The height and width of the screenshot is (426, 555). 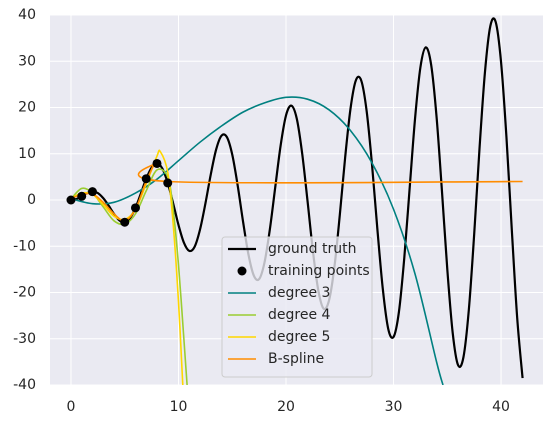 What do you see at coordinates (27, 15) in the screenshot?
I see `y-tick-label: 40` at bounding box center [27, 15].